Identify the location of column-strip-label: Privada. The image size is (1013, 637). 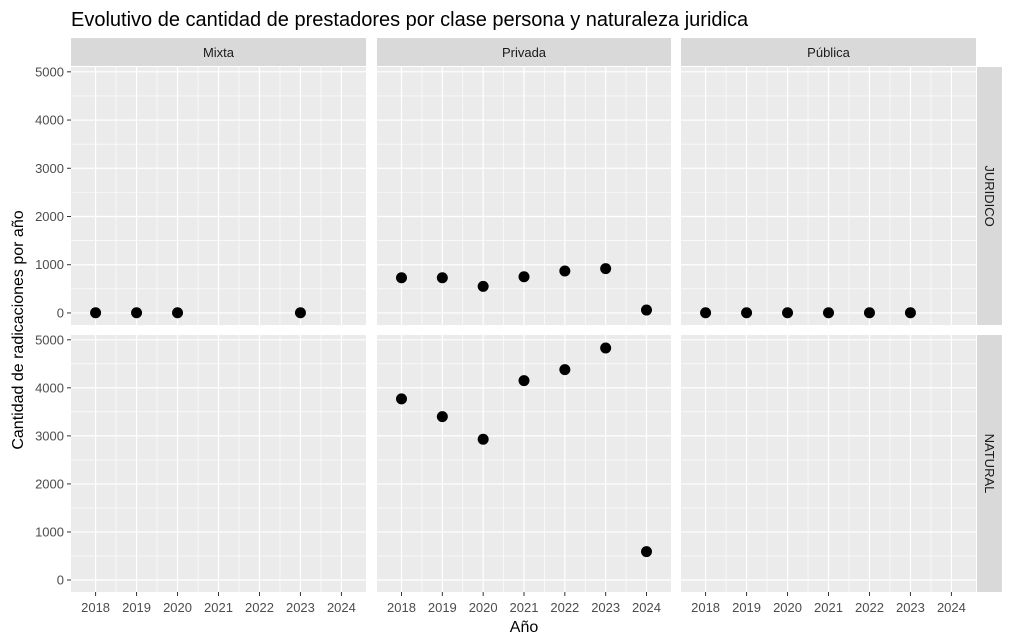
(524, 52).